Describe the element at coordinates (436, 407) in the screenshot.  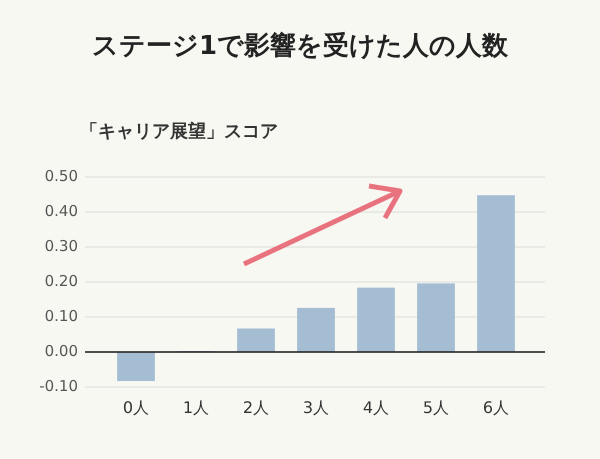
I see `x-tick-label: 5人` at that location.